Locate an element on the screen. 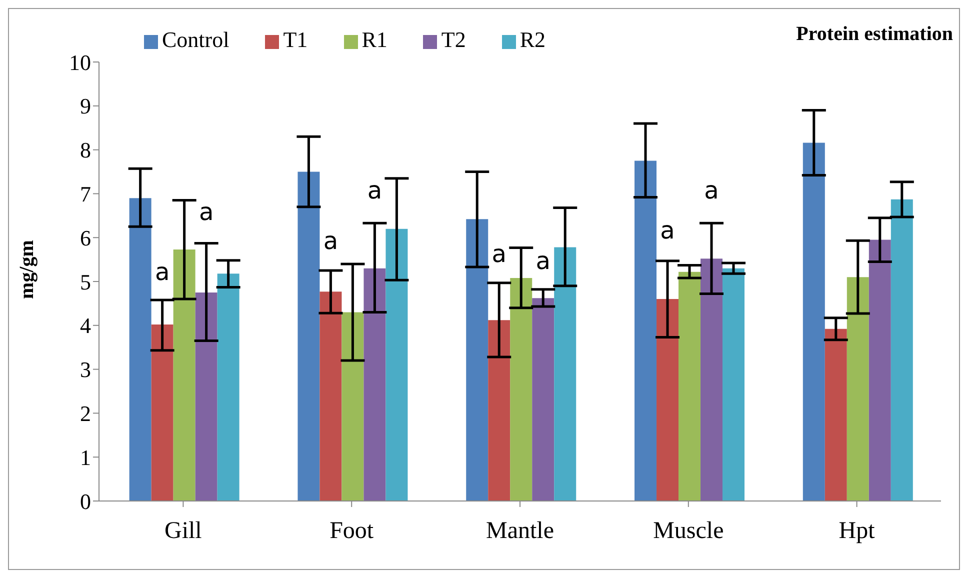  y-tick-label: 9 is located at coordinates (85, 106).